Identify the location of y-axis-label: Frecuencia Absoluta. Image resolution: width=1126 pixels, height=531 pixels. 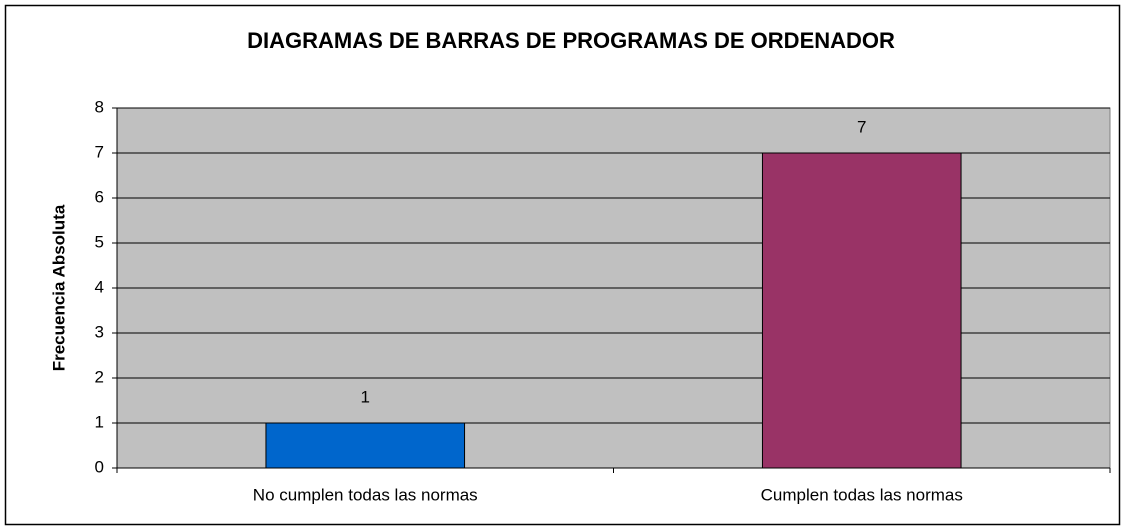
(58, 287).